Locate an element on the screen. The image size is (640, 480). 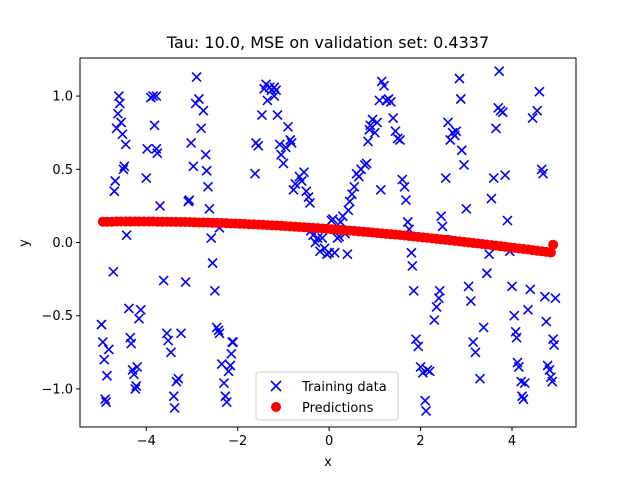
y-tick-label: 0.5 is located at coordinates (62, 170).